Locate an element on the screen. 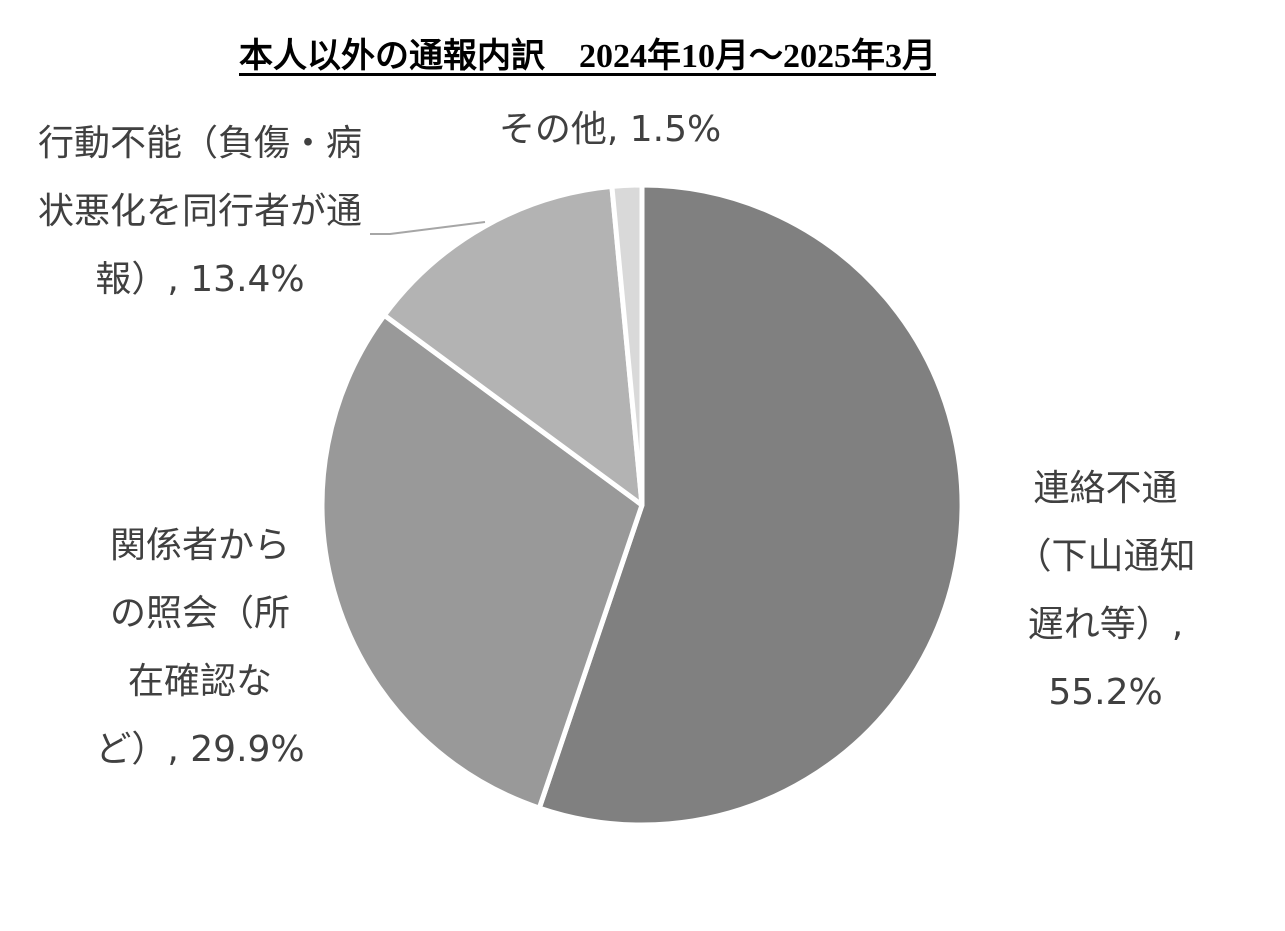  category-label: 連絡不通（下山通知遅れ等） is located at coordinates (1105, 556).